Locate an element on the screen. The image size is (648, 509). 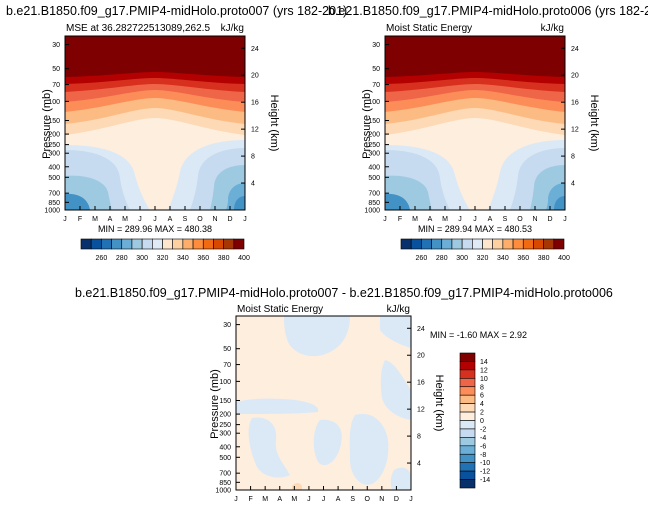
colorbar-label: -14 is located at coordinates (485, 480).